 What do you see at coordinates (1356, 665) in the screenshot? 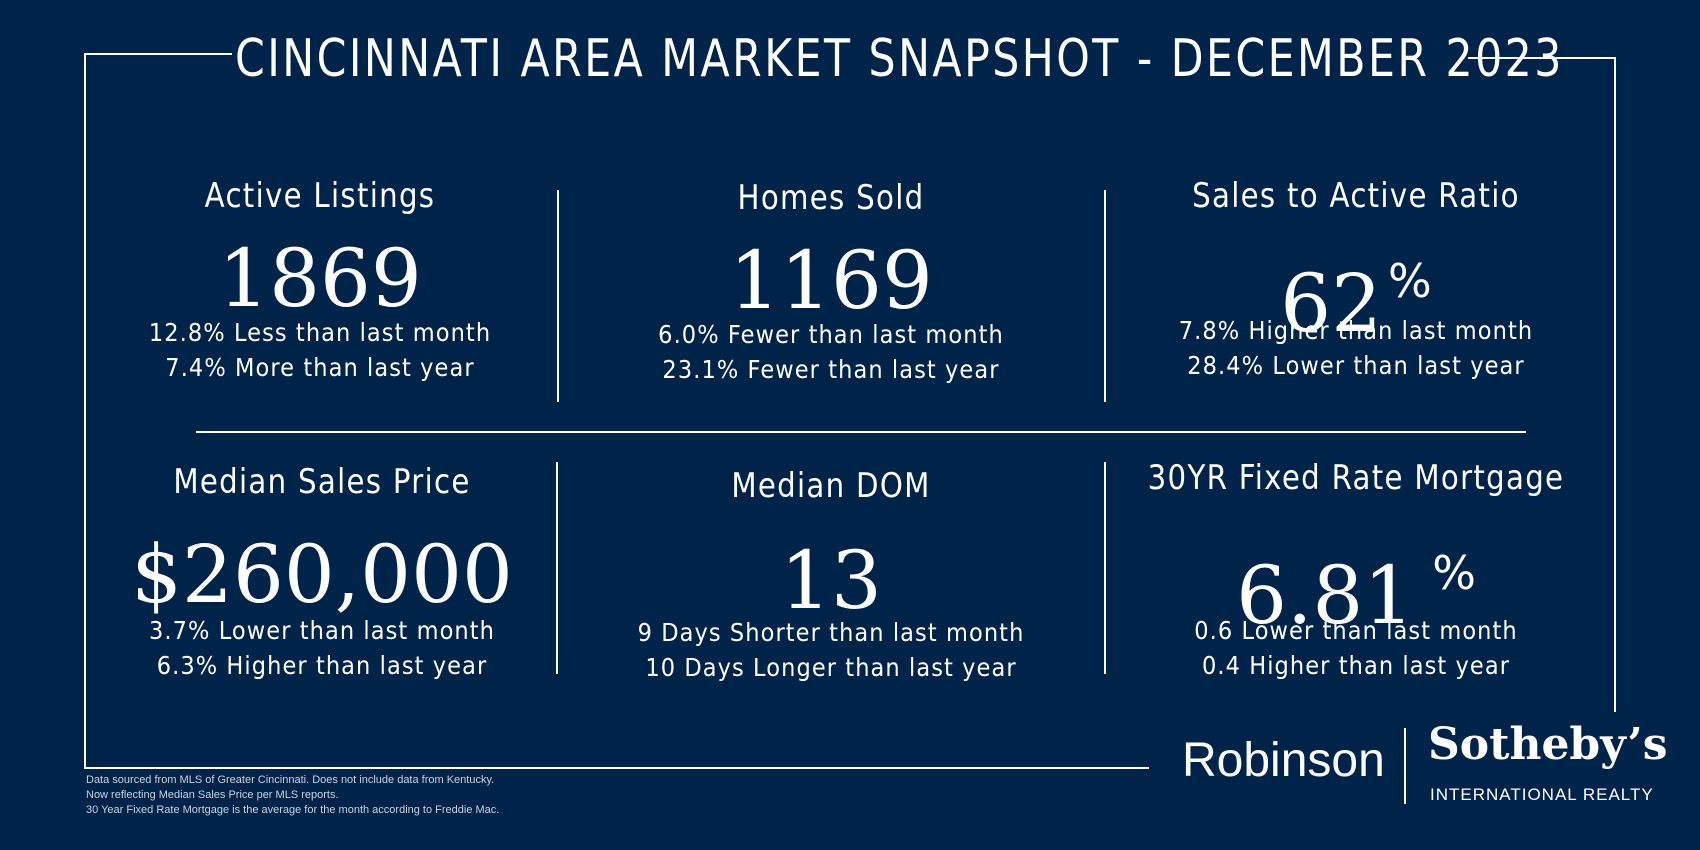
I see `stat-change-year: 0.4 Higher than last year` at bounding box center [1356, 665].